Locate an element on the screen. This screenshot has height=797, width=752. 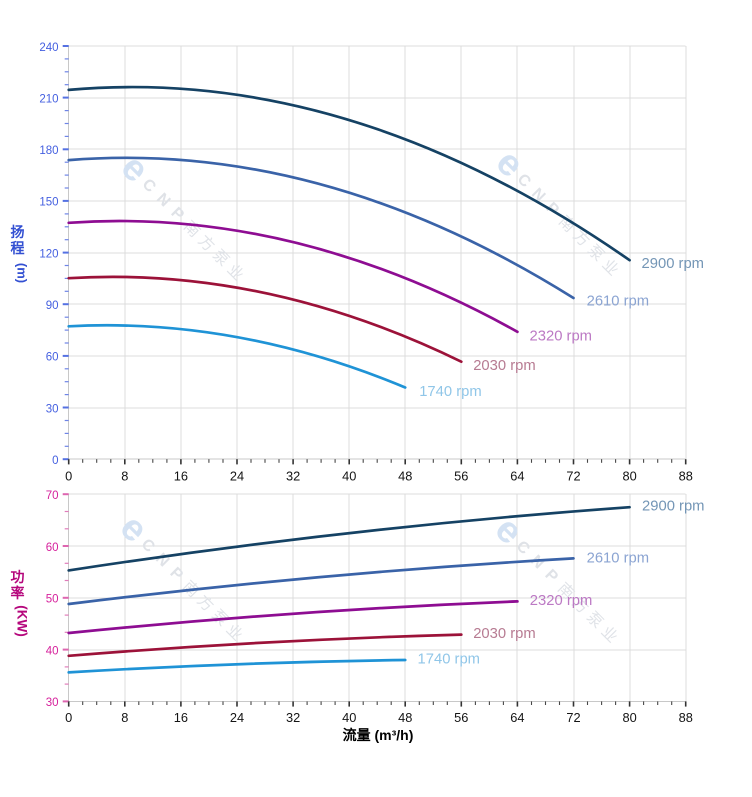
svg-text: 70 is located at coordinates (52, 496).